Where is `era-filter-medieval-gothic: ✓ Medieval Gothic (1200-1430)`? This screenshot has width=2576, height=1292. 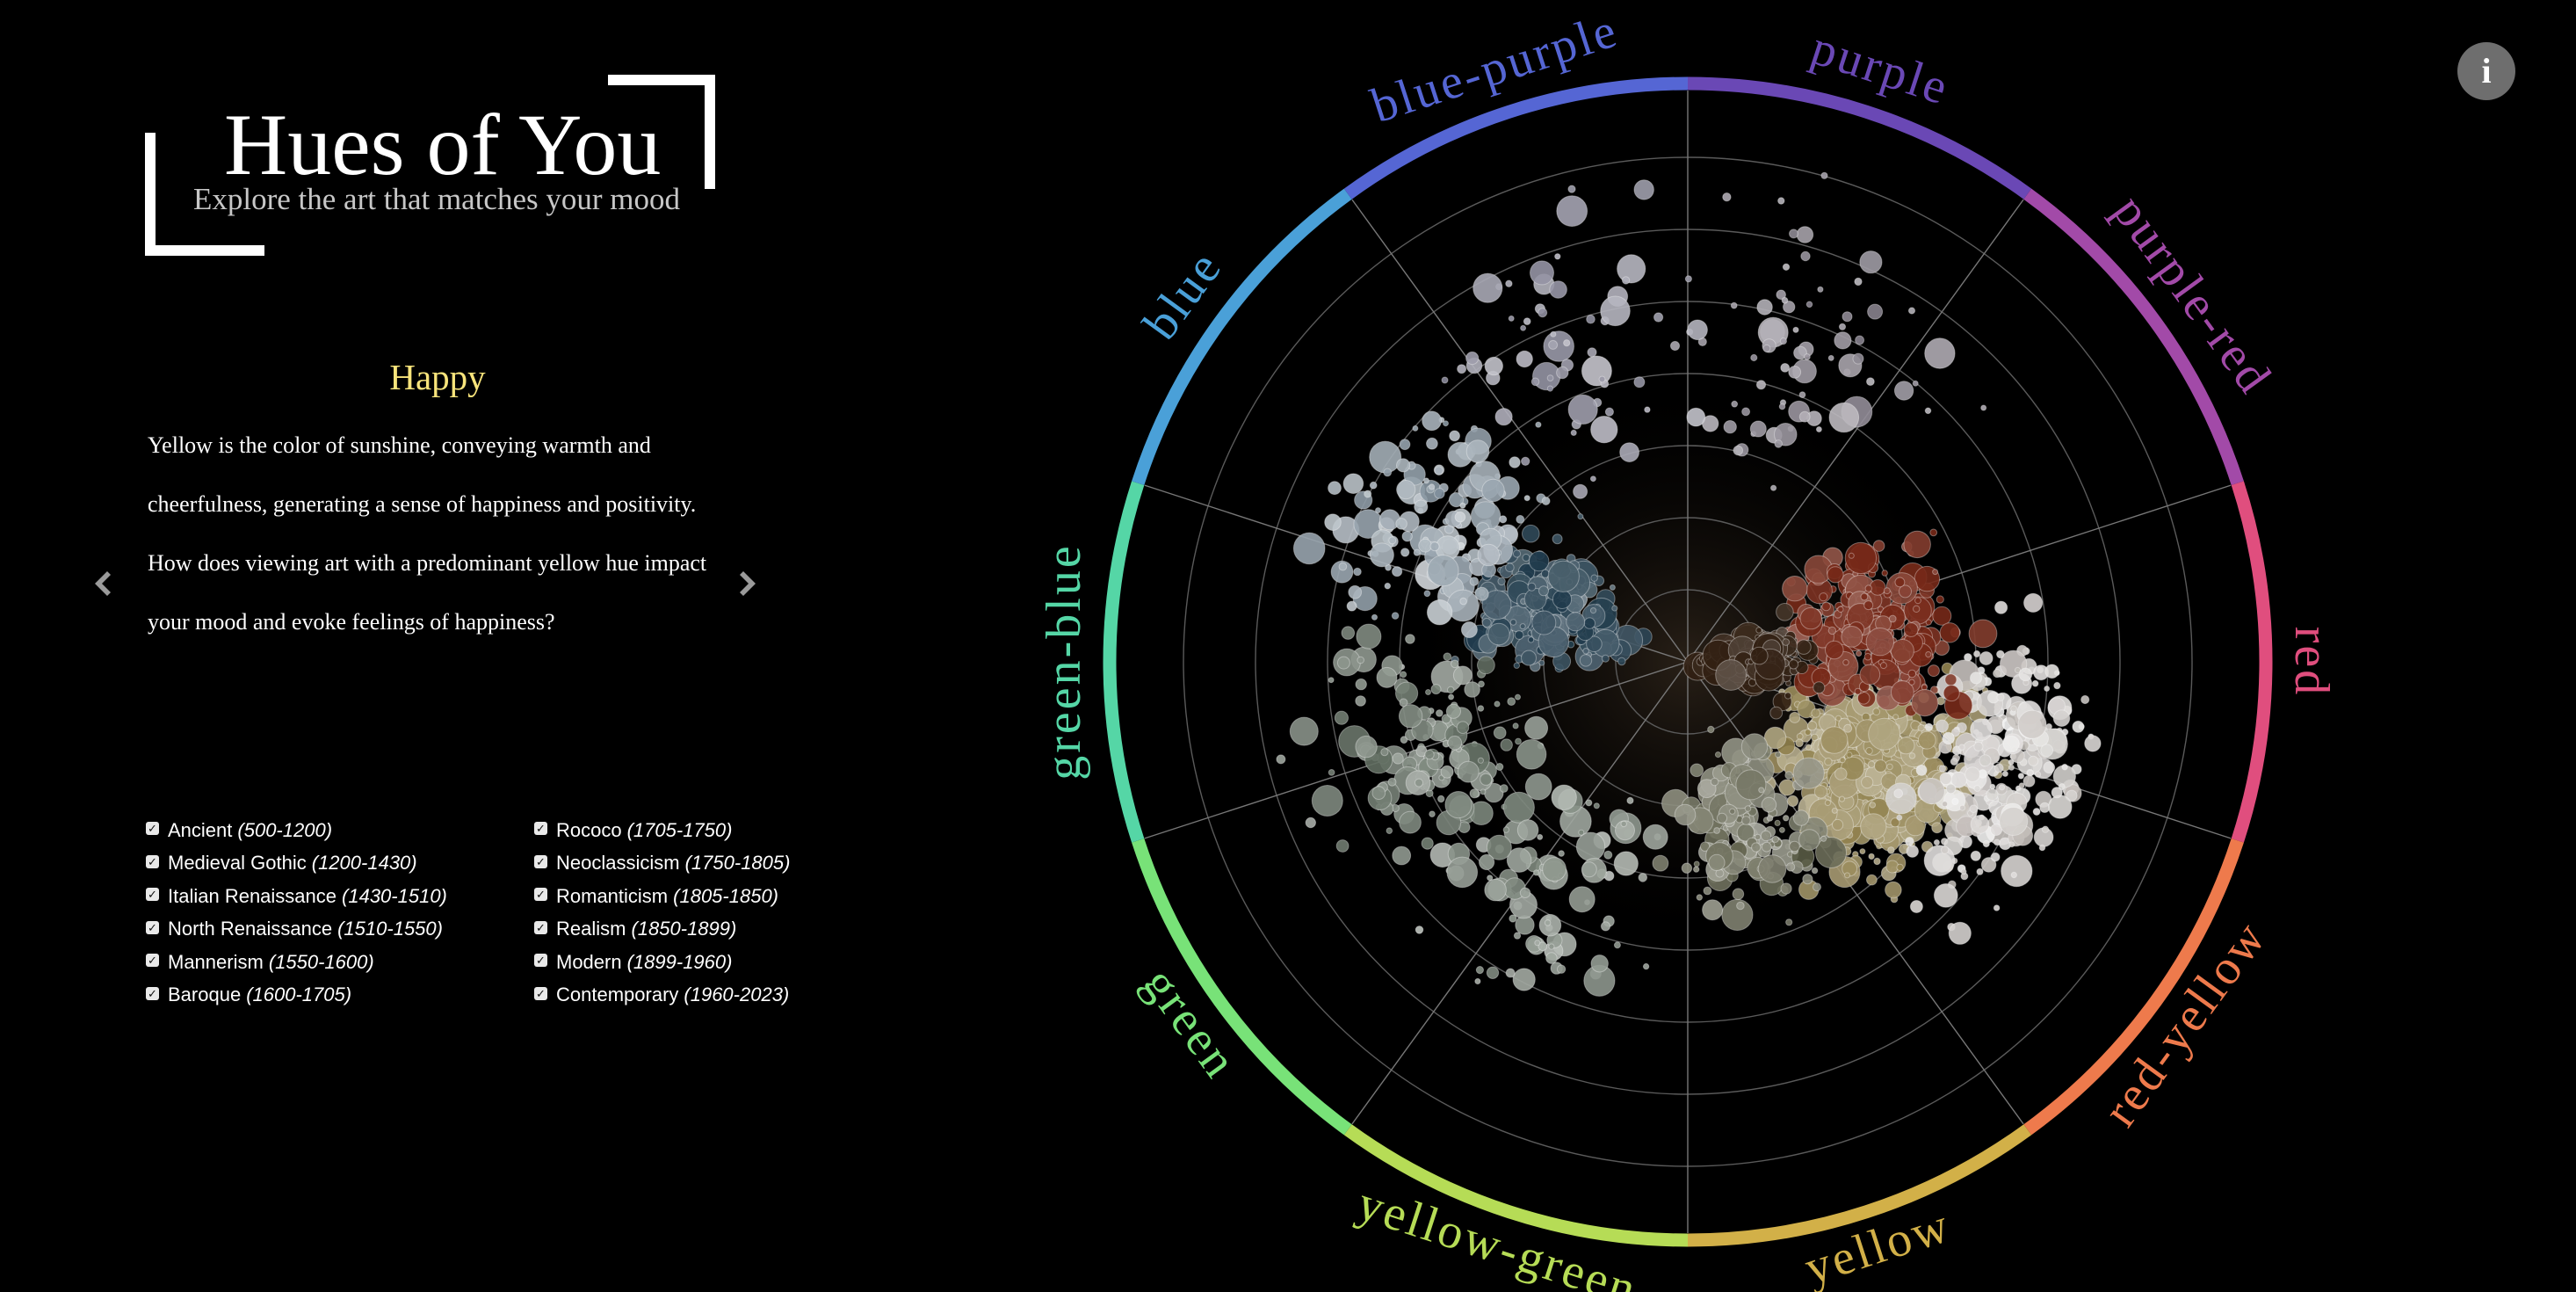
era-filter-medieval-gothic: ✓ Medieval Gothic (1200-1430) is located at coordinates (296, 864).